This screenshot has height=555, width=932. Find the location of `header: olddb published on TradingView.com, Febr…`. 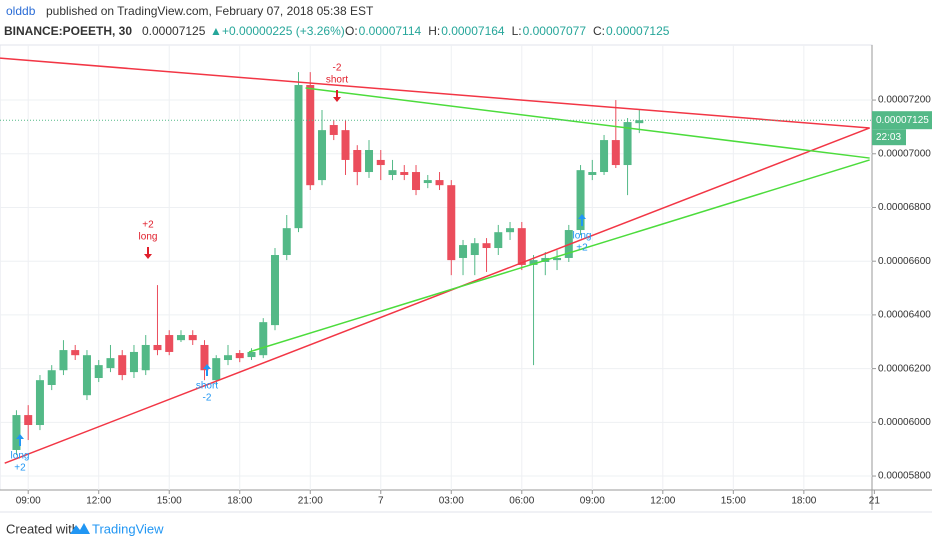

header: olddb published on TradingView.com, Febr… is located at coordinates (189, 21).